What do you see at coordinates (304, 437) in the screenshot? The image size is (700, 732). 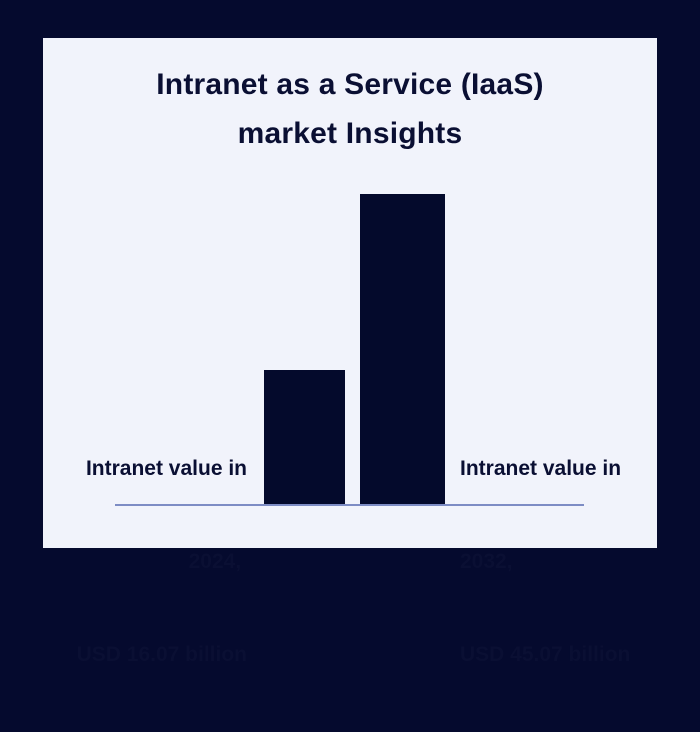 I see `bar-2024` at bounding box center [304, 437].